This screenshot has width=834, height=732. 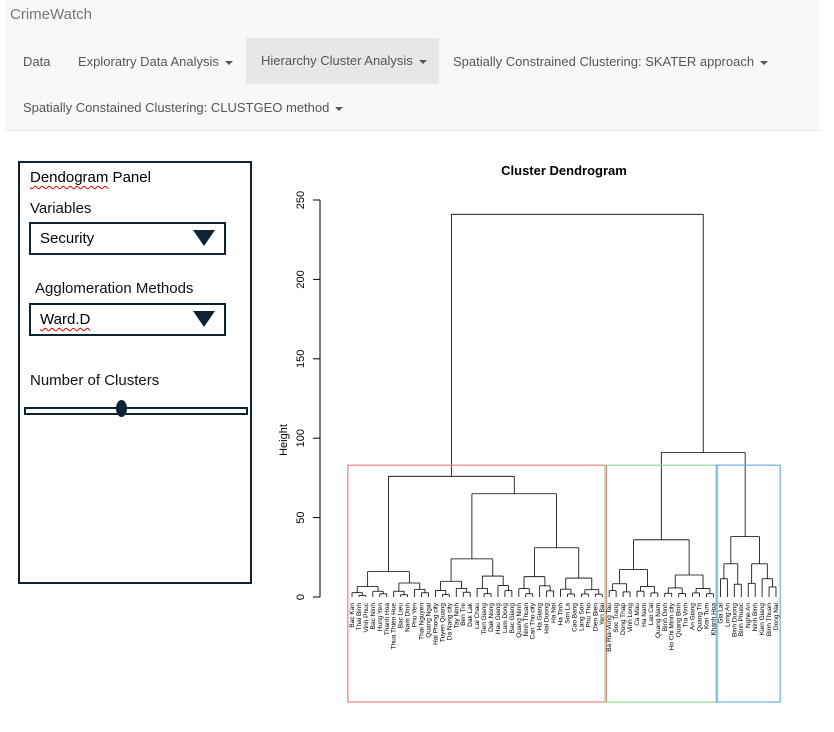 I want to click on variables-label: Variables, so click(x=61, y=208).